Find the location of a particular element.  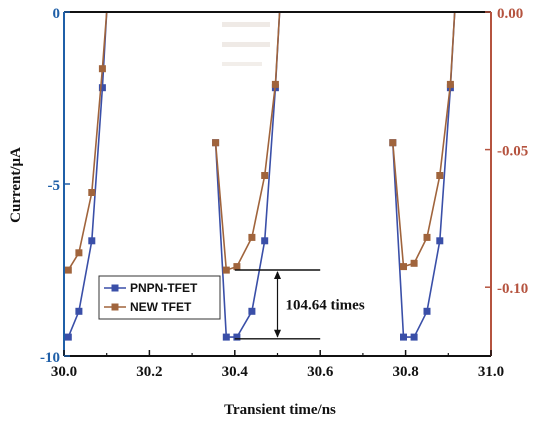

annotation-label: 104.64 times is located at coordinates (325, 305).